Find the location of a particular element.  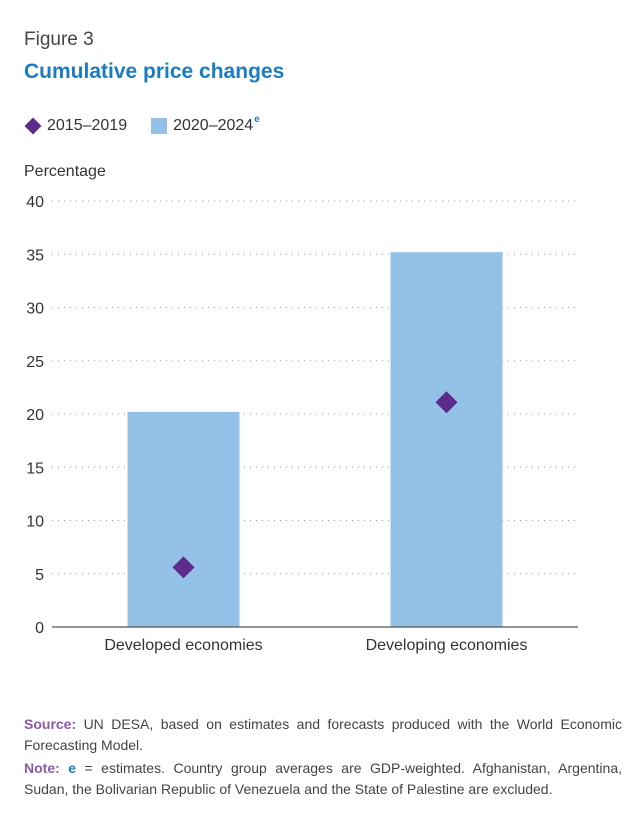

y-tick-label: 30 is located at coordinates (35, 309).